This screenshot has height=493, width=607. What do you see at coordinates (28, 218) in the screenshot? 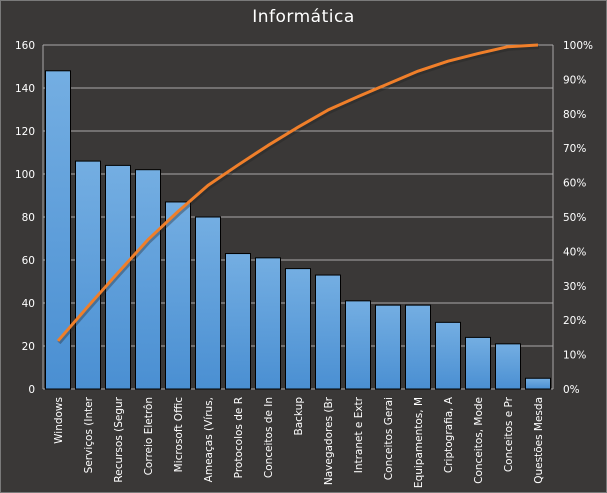
I see `y-tick-label: 80` at bounding box center [28, 218].